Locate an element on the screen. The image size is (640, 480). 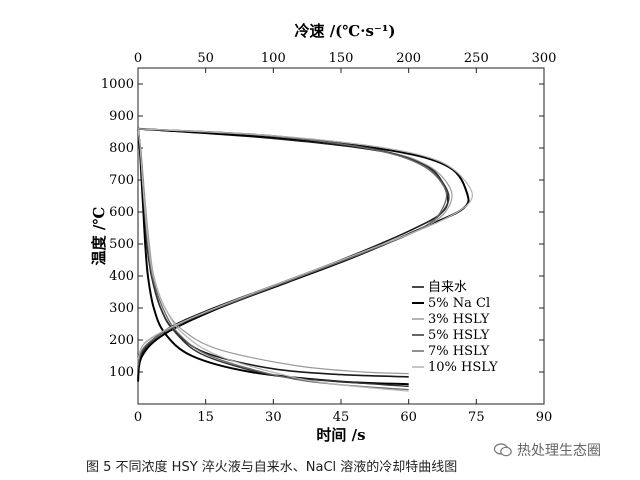
y-tick-label: 700 is located at coordinates (121, 180).